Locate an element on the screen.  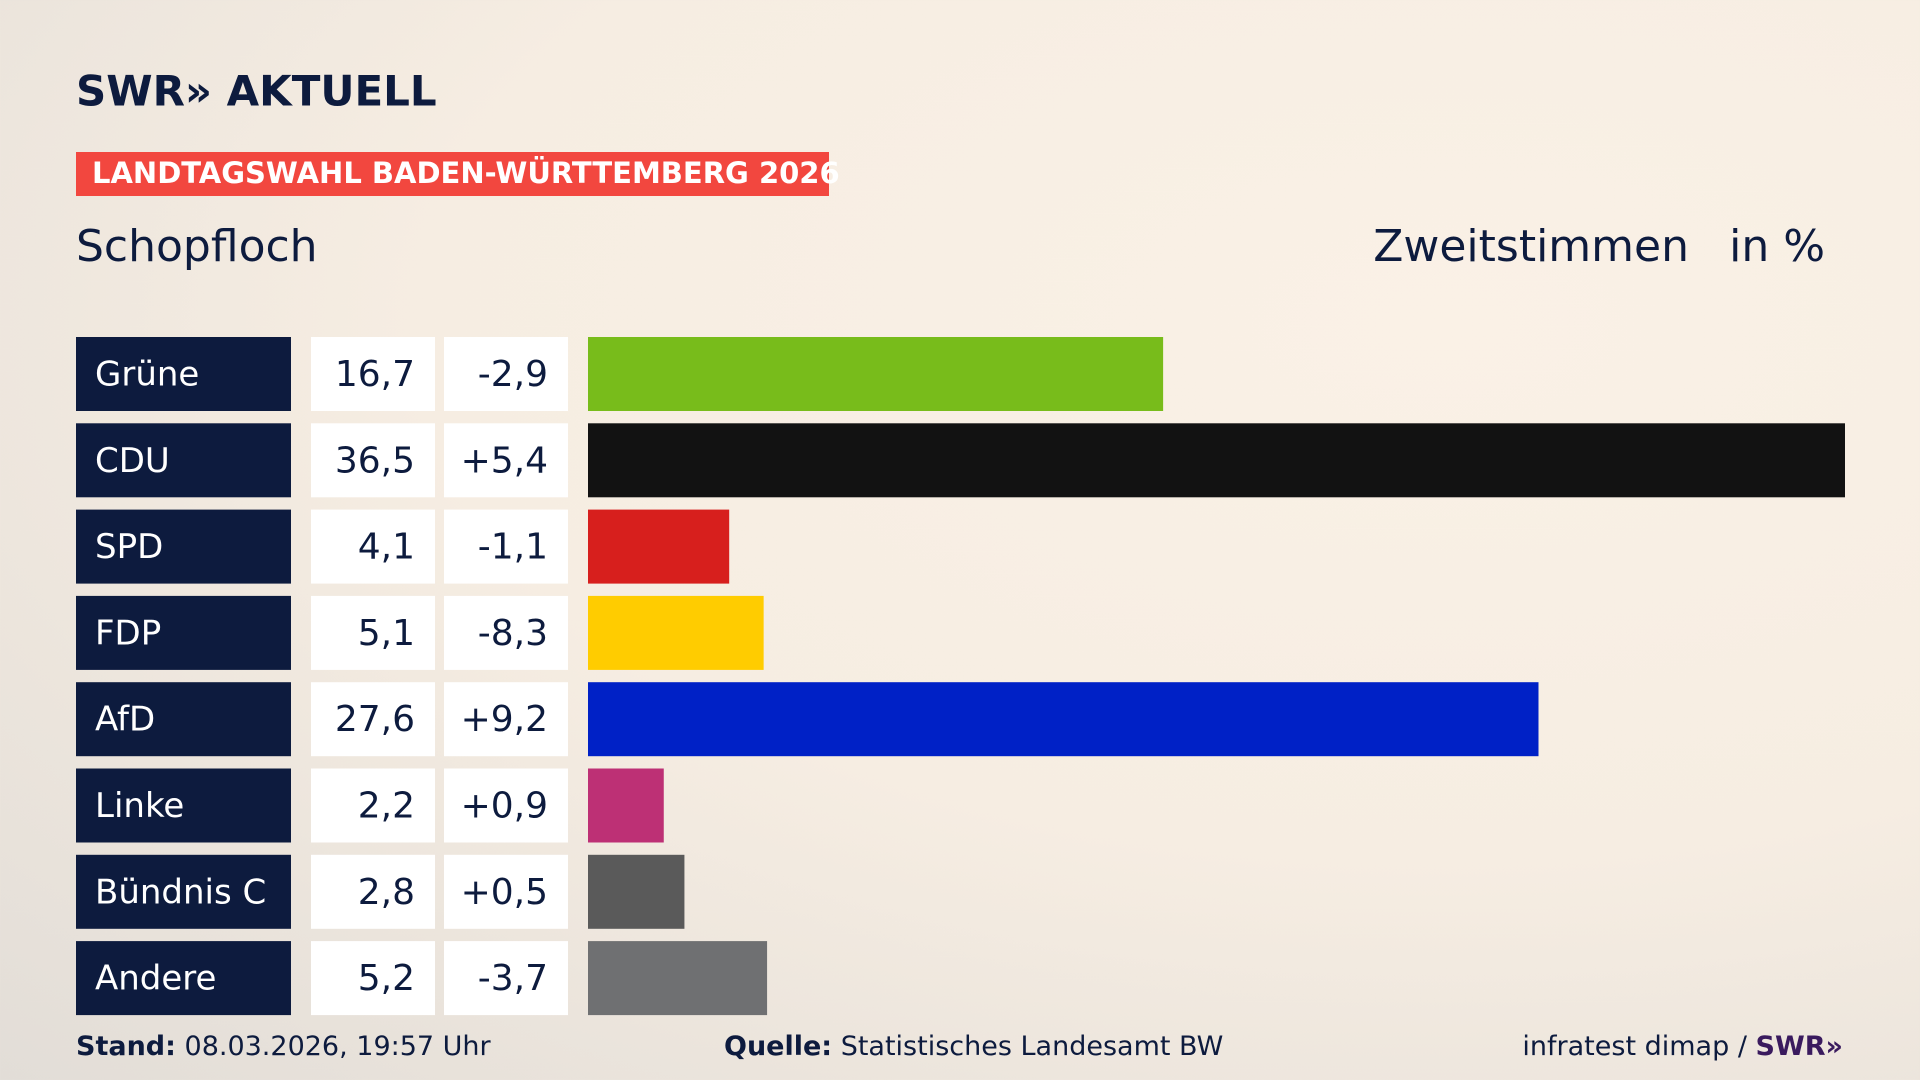
change-label: -3,7 is located at coordinates (513, 978).